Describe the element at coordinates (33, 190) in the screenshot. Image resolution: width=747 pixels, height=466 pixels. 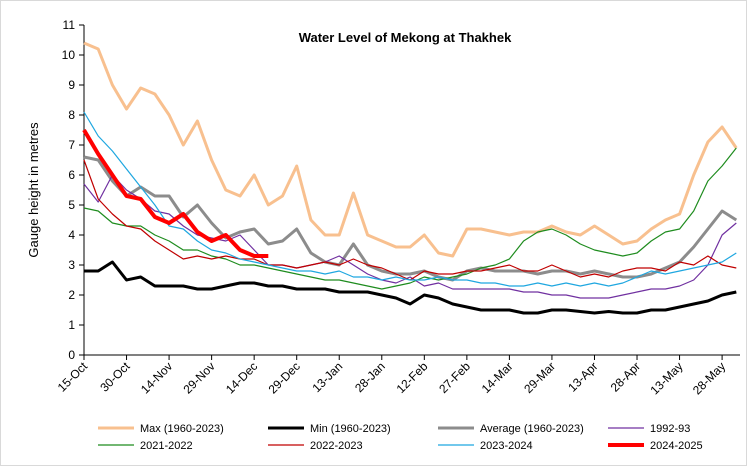
I see `y-axis-label: Gauge height in metres` at that location.